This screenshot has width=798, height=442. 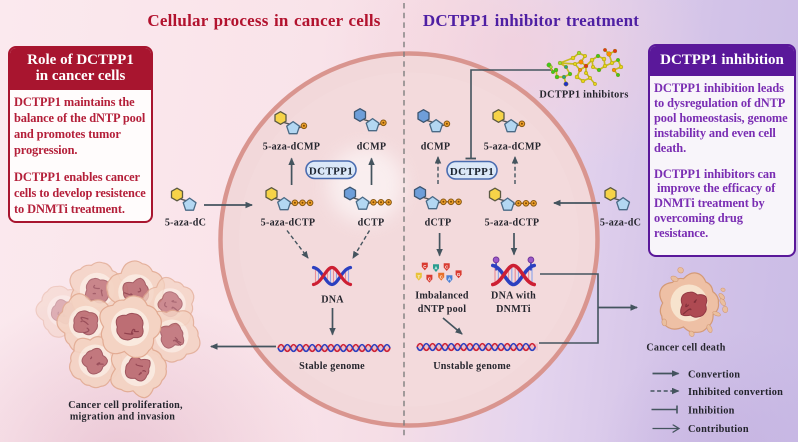 What do you see at coordinates (442, 296) in the screenshot?
I see `svg-text: Imbalanced` at bounding box center [442, 296].